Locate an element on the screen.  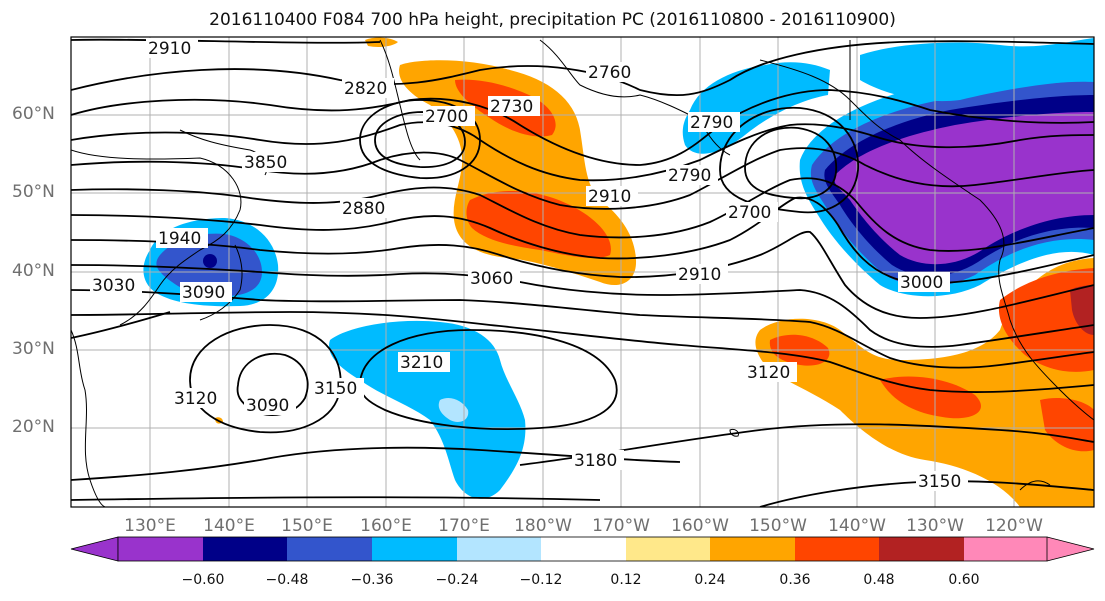
lat-label: 50°N is located at coordinates (33, 192).